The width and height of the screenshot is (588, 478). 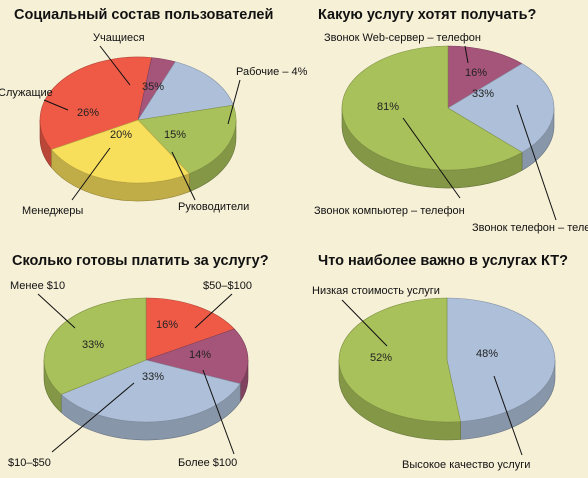 I want to click on slice-label: $50–$100, so click(x=227, y=286).